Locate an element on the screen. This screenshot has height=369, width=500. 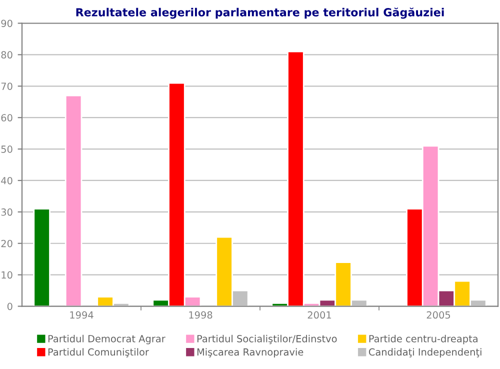
y-tick-label: 50 is located at coordinates (6, 149).